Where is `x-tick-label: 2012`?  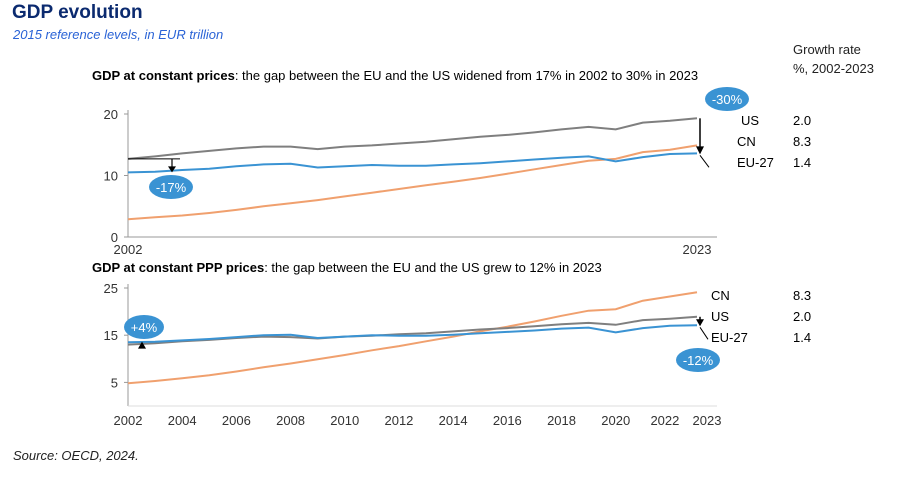
x-tick-label: 2012 is located at coordinates (398, 420).